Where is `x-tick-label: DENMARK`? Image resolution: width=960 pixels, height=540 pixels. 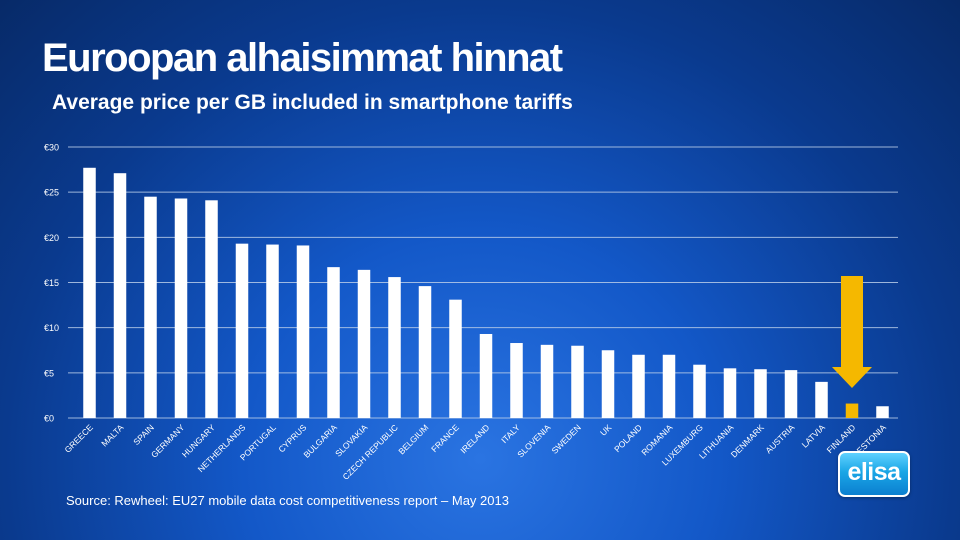
x-tick-label: DENMARK is located at coordinates (747, 440).